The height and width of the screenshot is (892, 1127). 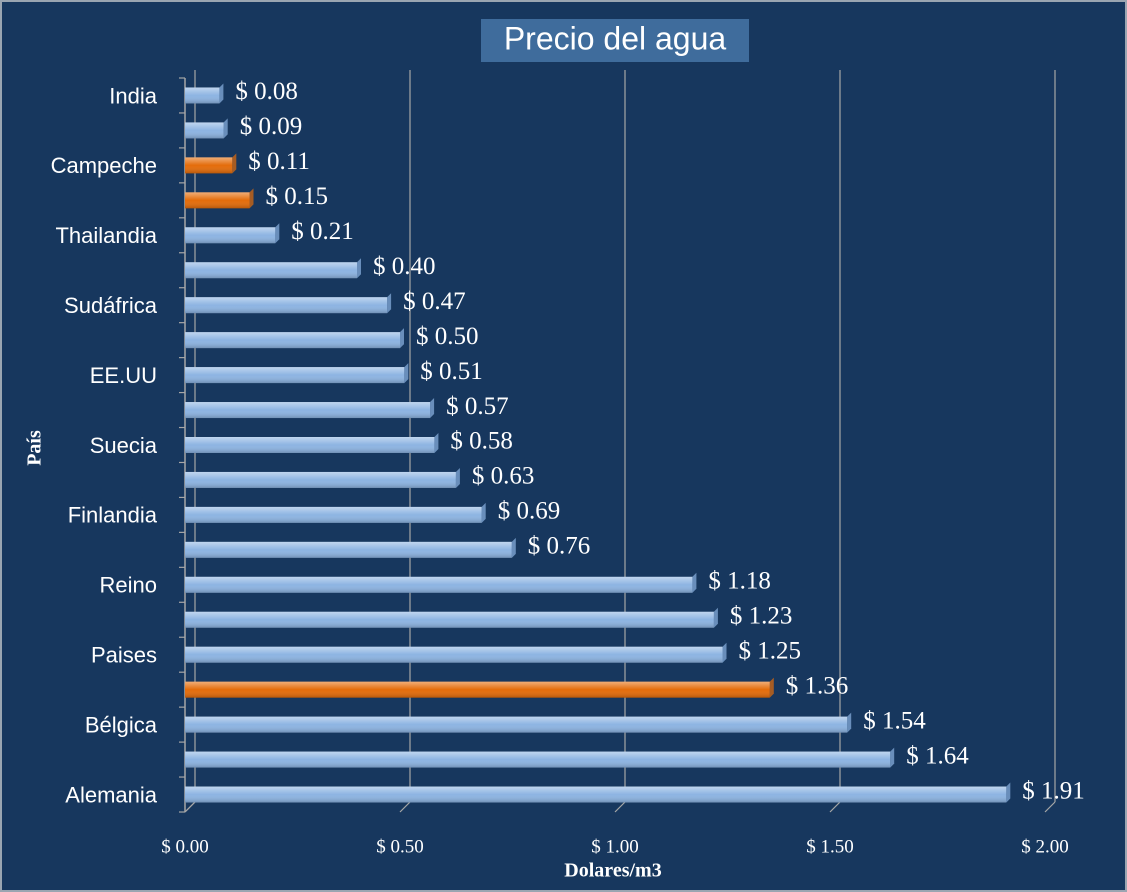 What do you see at coordinates (121, 724) in the screenshot?
I see `y-tick-label: Bélgica` at bounding box center [121, 724].